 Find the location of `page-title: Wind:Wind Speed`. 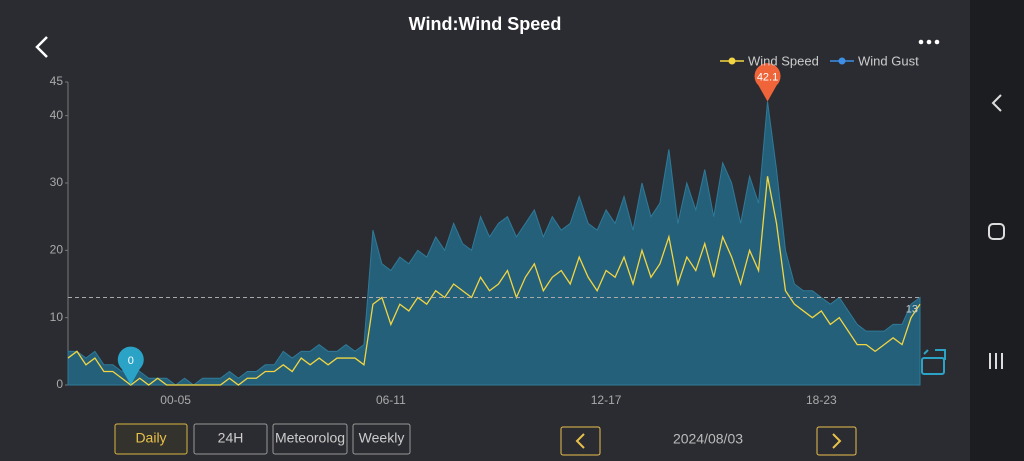

page-title: Wind:Wind Speed is located at coordinates (485, 24).